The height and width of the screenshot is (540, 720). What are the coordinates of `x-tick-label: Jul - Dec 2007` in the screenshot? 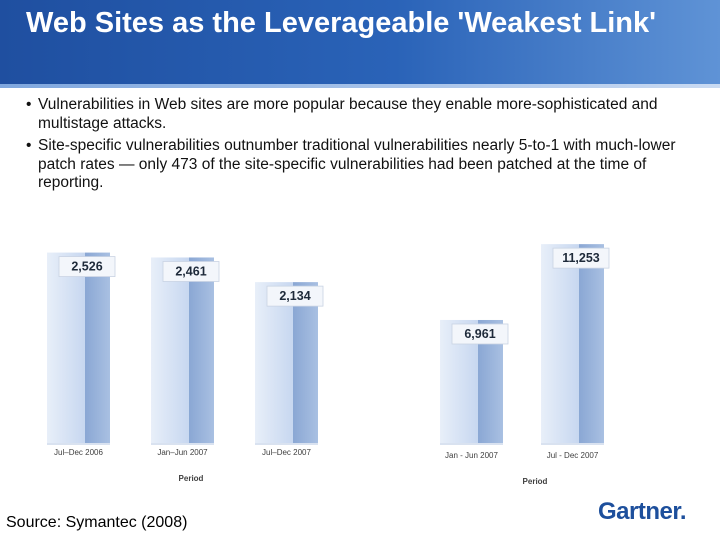 It's located at (573, 455).